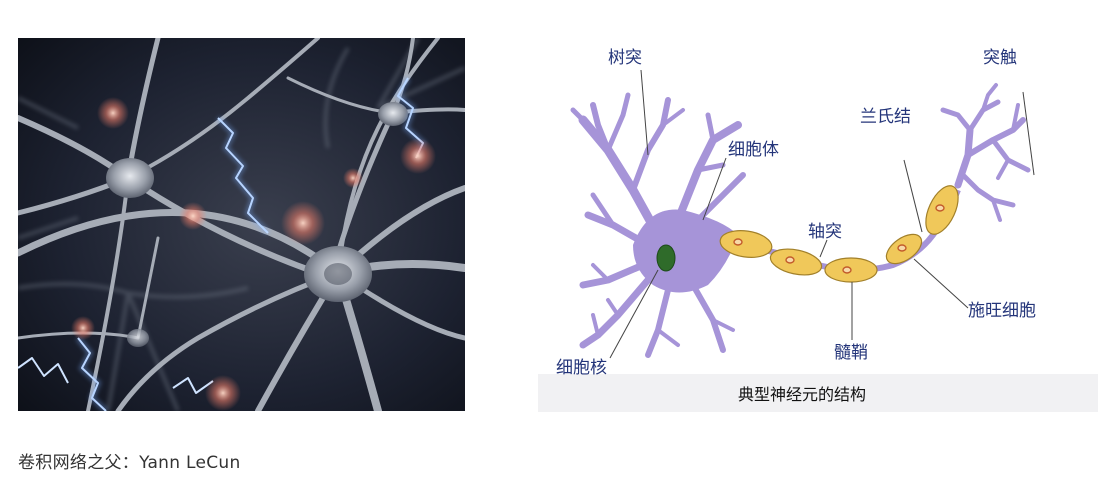  What do you see at coordinates (851, 353) in the screenshot?
I see `label-myelin: 髓鞘` at bounding box center [851, 353].